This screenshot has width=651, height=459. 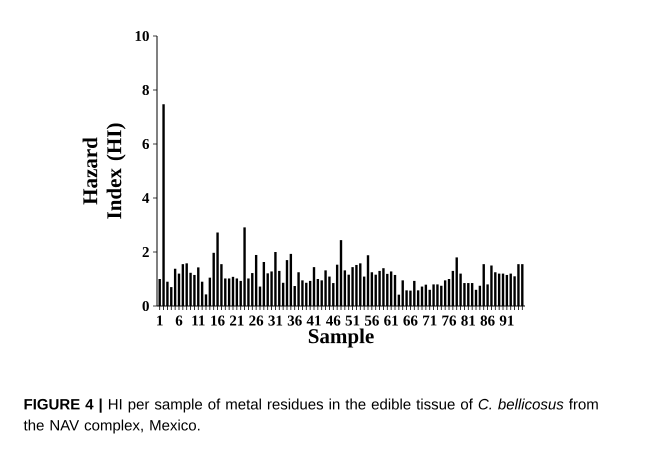 What do you see at coordinates (311, 416) in the screenshot?
I see `text: FIGURE 4 | HI per sample of metal residues in the edible tissue of C. bellicosus from the NAV complex, Mexico.` at bounding box center [311, 416].